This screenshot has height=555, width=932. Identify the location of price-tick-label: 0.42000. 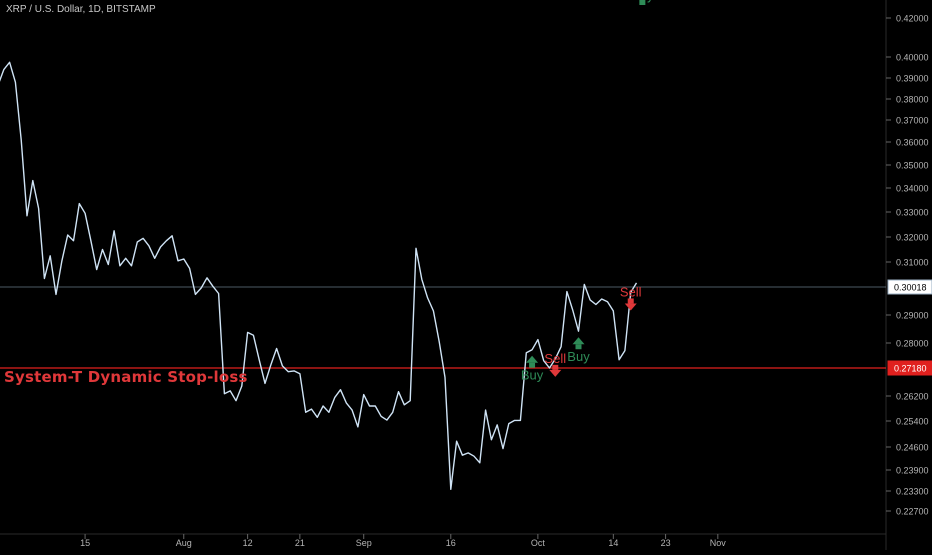
(912, 19).